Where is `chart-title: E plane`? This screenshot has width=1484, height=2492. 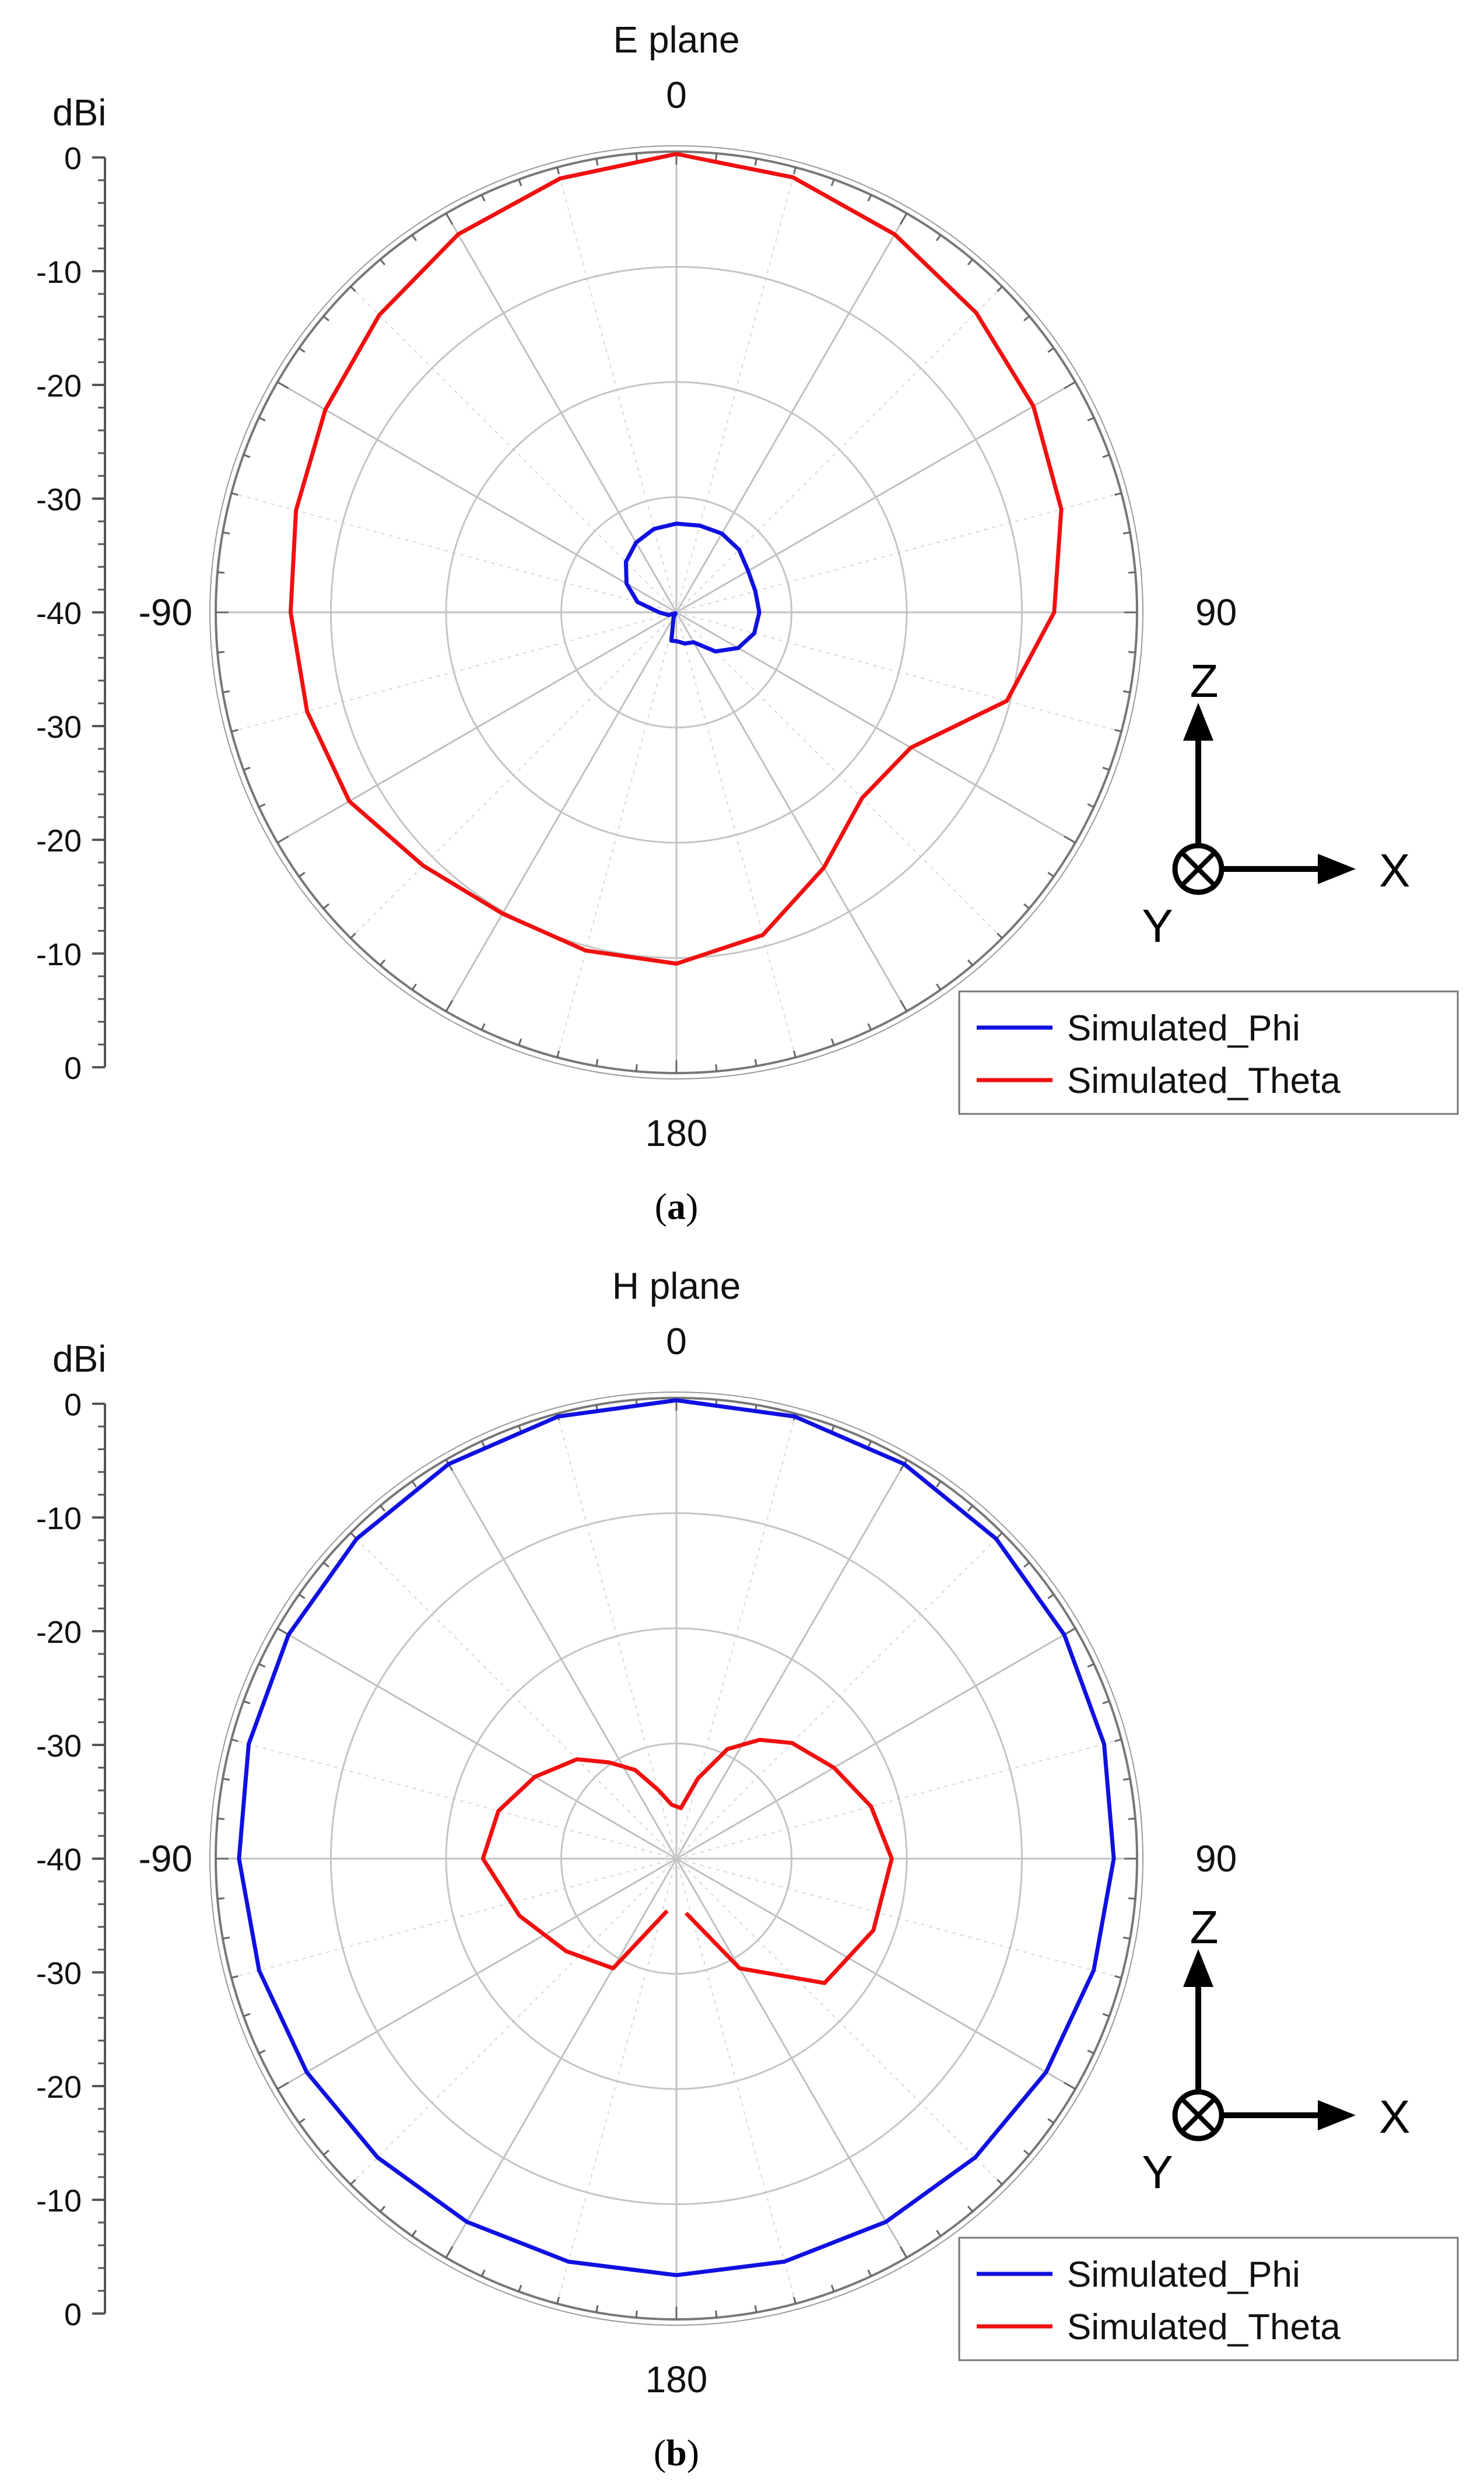
chart-title: E plane is located at coordinates (676, 40).